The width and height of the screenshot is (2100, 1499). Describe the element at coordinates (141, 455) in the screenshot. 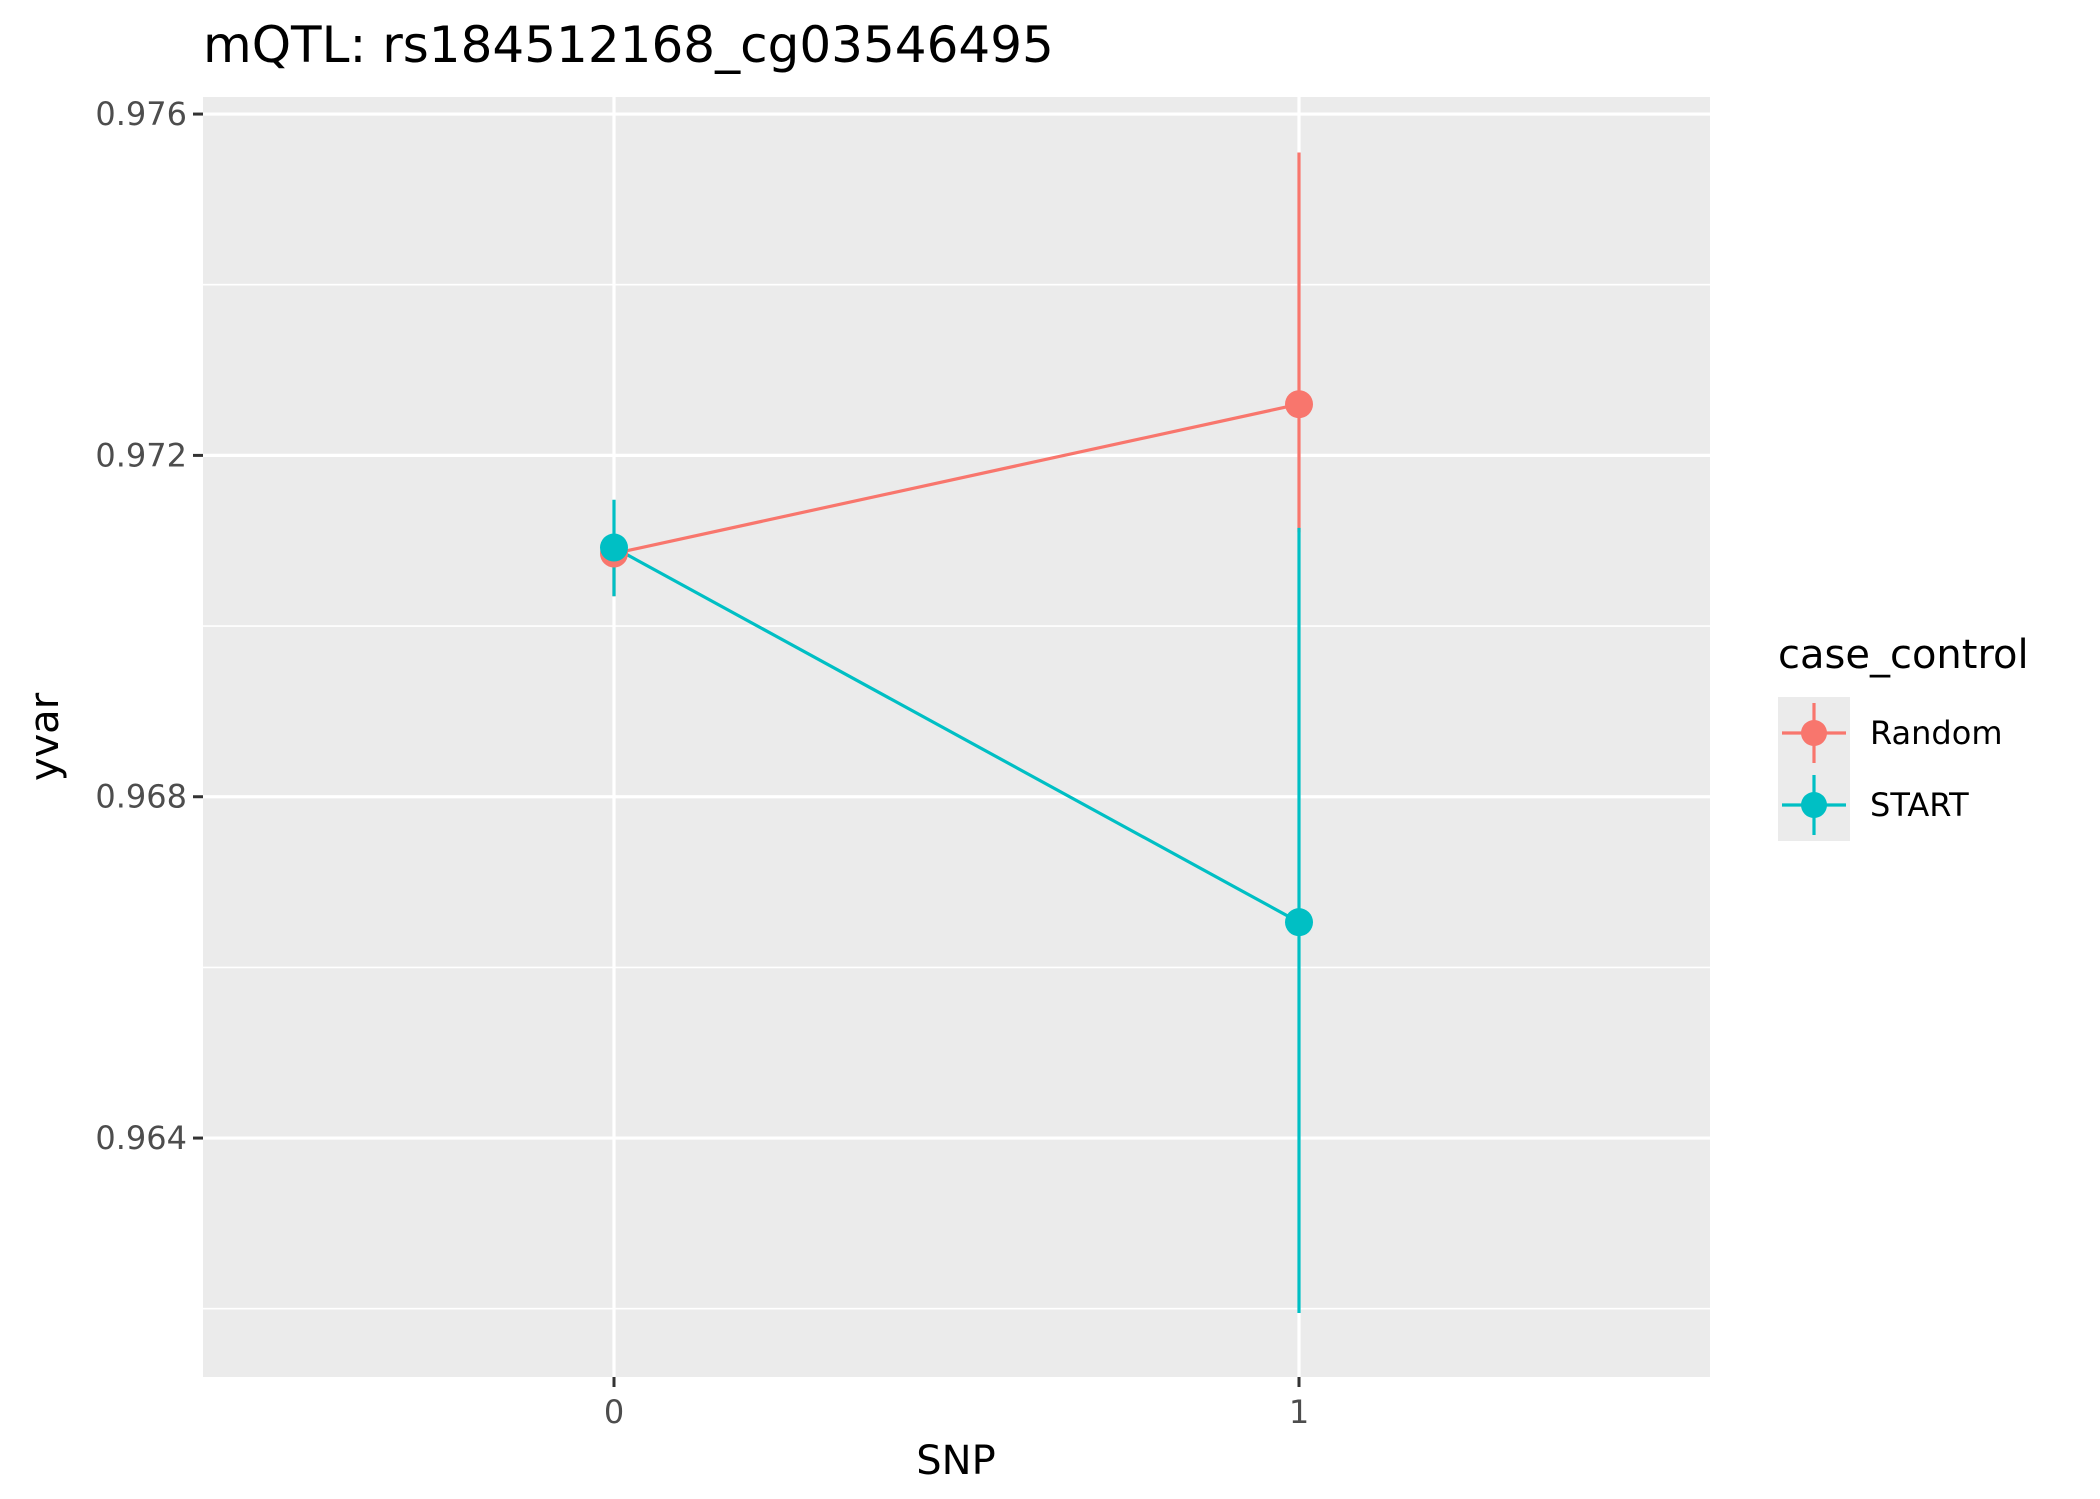

I see `y-tick-label: 0.972` at that location.